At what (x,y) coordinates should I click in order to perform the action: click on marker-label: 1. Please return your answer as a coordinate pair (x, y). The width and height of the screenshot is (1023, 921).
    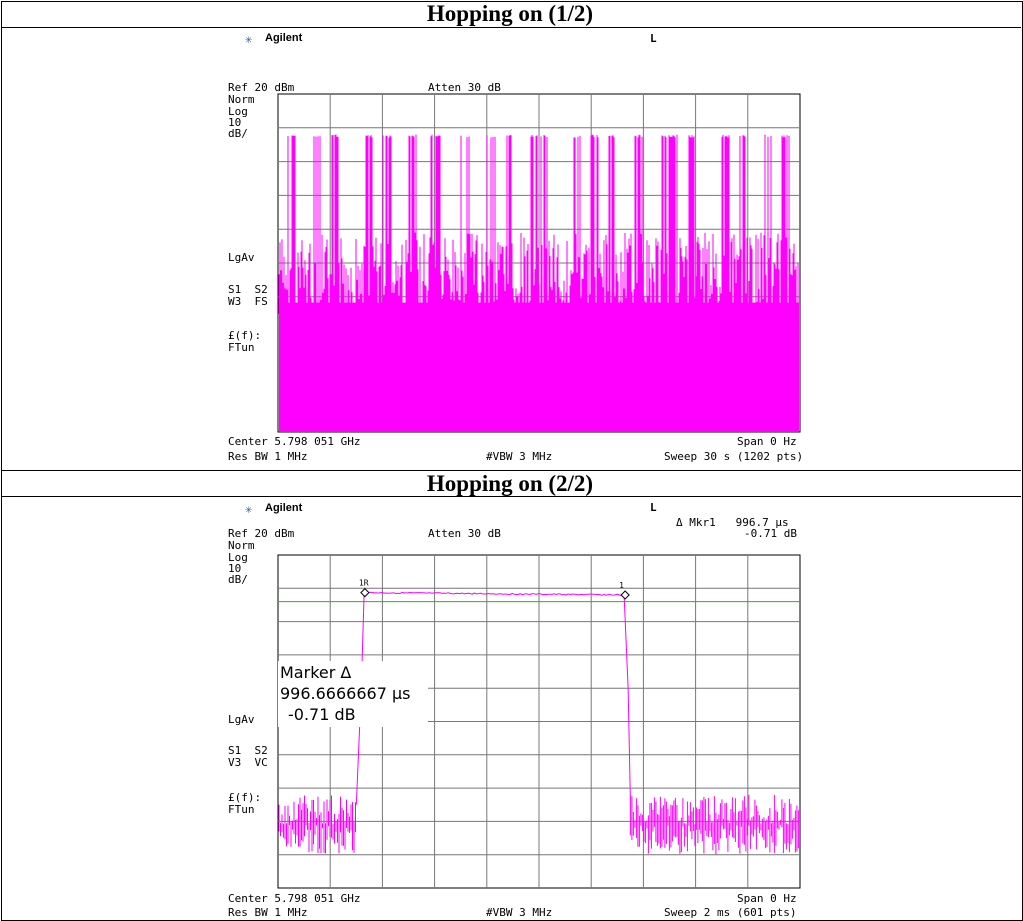
    Looking at the image, I should click on (621, 585).